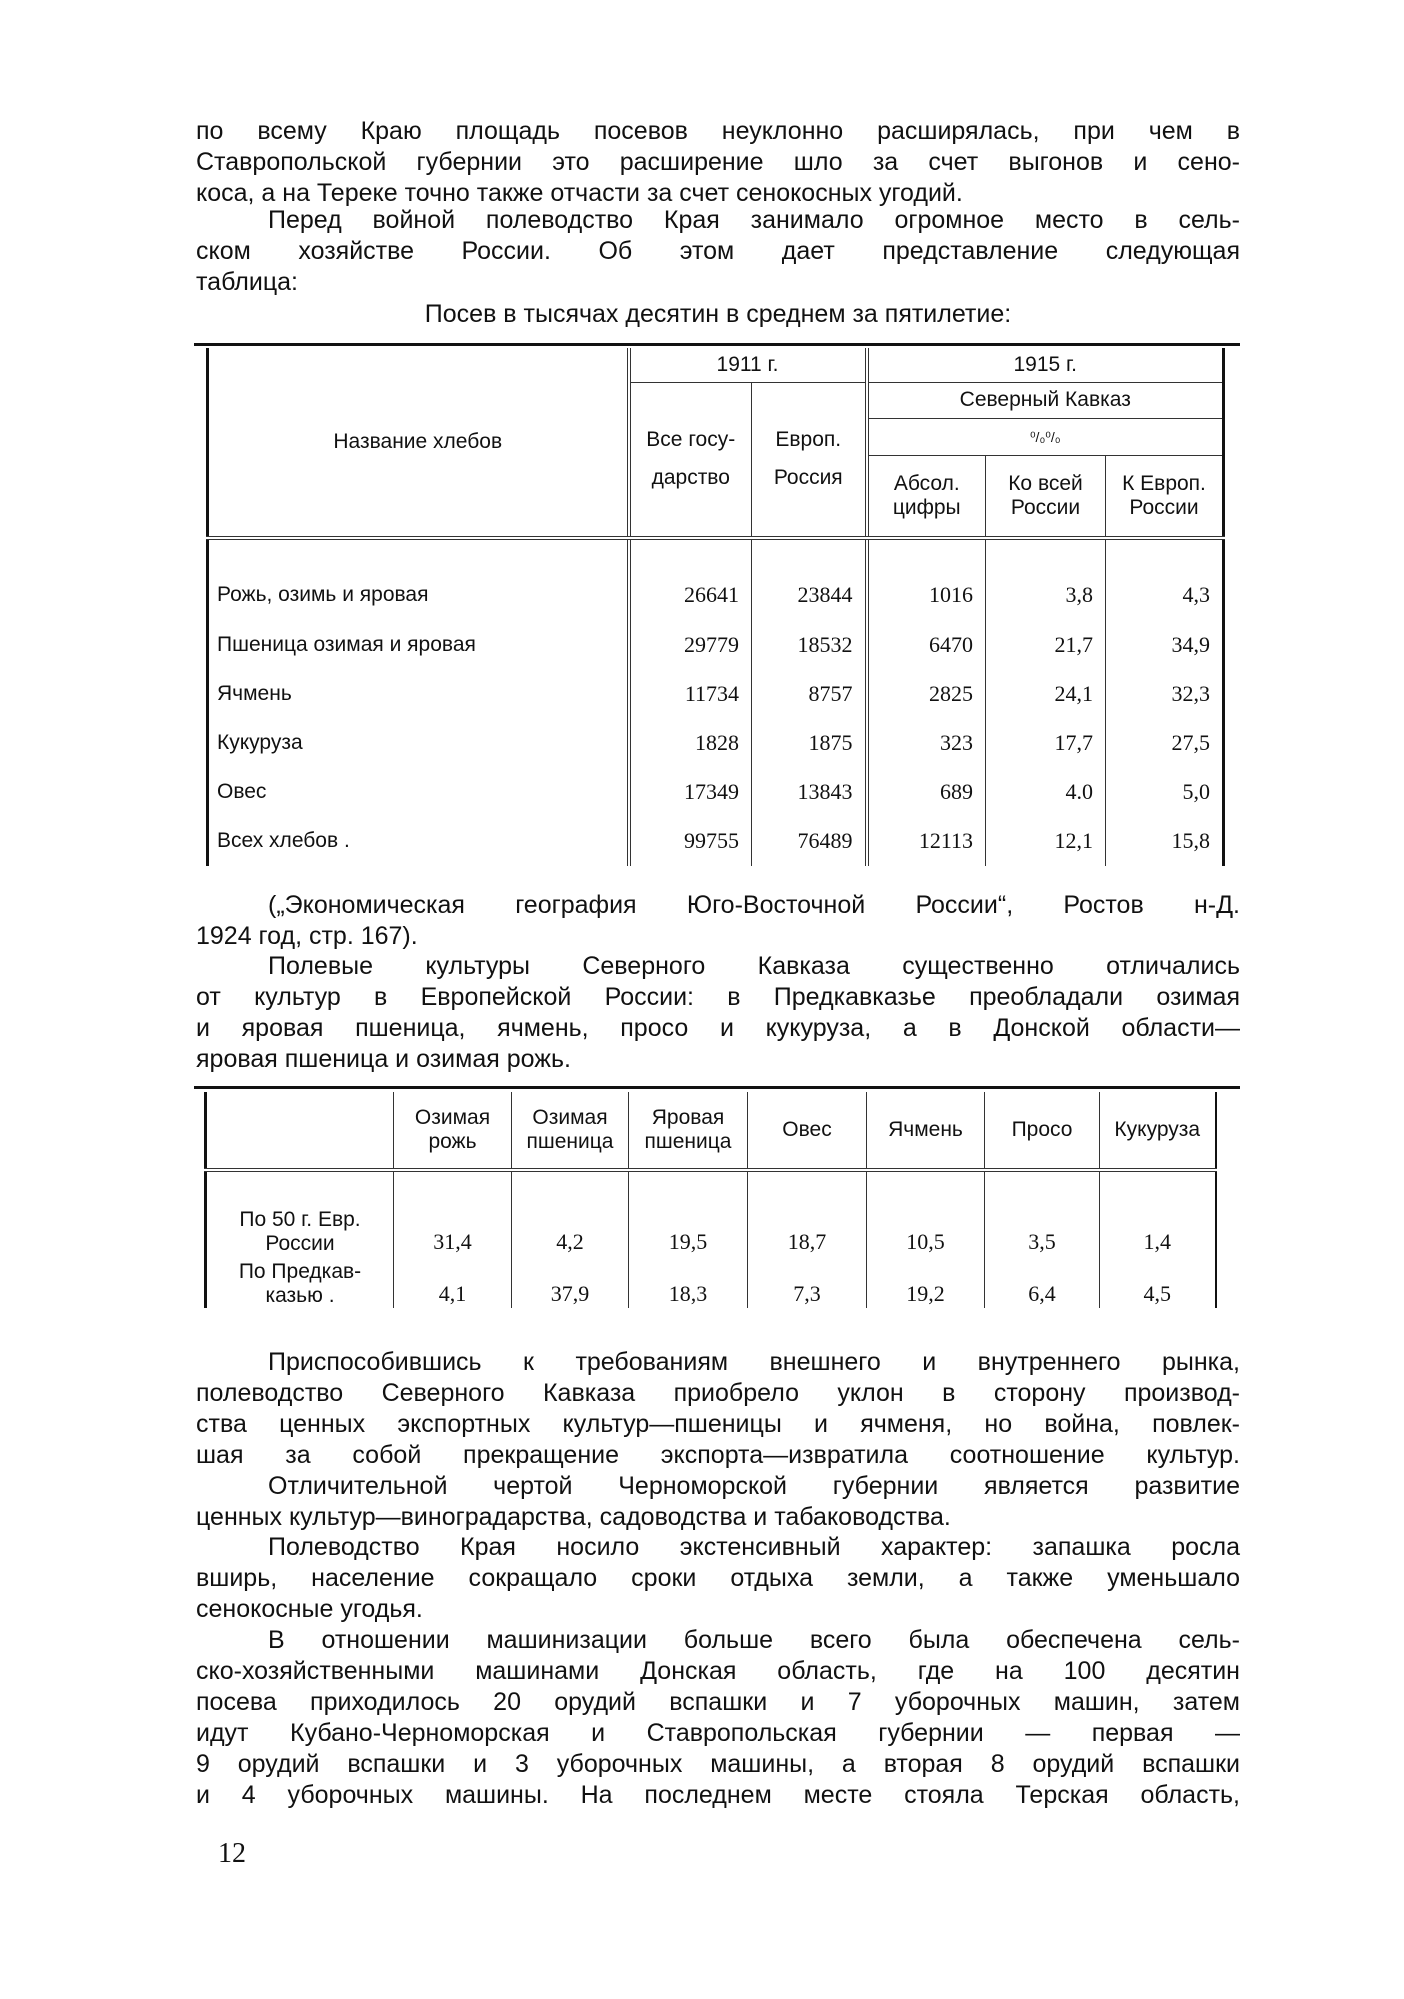 This screenshot has height=1999, width=1404. What do you see at coordinates (1044, 400) in the screenshot?
I see `header-north-caucasus: Северный Кавказ` at bounding box center [1044, 400].